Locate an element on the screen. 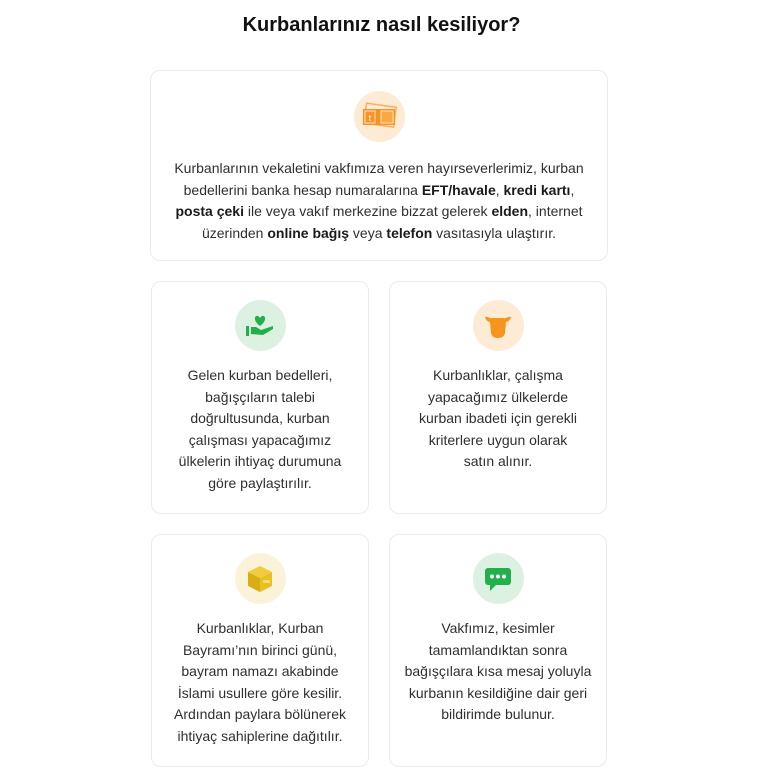 The width and height of the screenshot is (763, 781). page-title: Kurbanlarınız nasıl kesiliyor? is located at coordinates (381, 25).